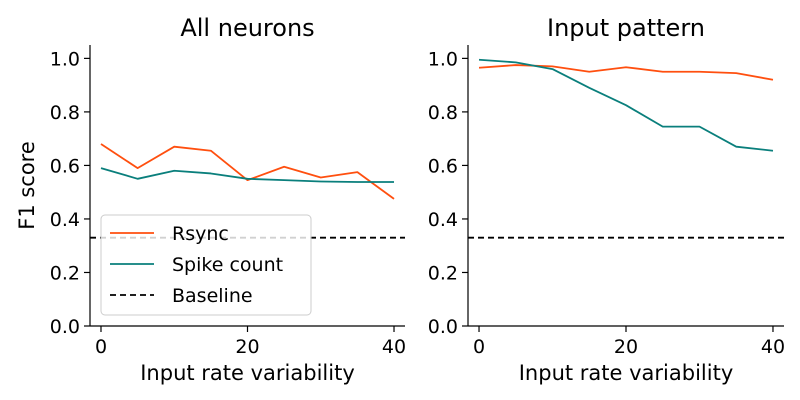 The width and height of the screenshot is (800, 400). I want to click on legend-label: Rsync, so click(200, 234).